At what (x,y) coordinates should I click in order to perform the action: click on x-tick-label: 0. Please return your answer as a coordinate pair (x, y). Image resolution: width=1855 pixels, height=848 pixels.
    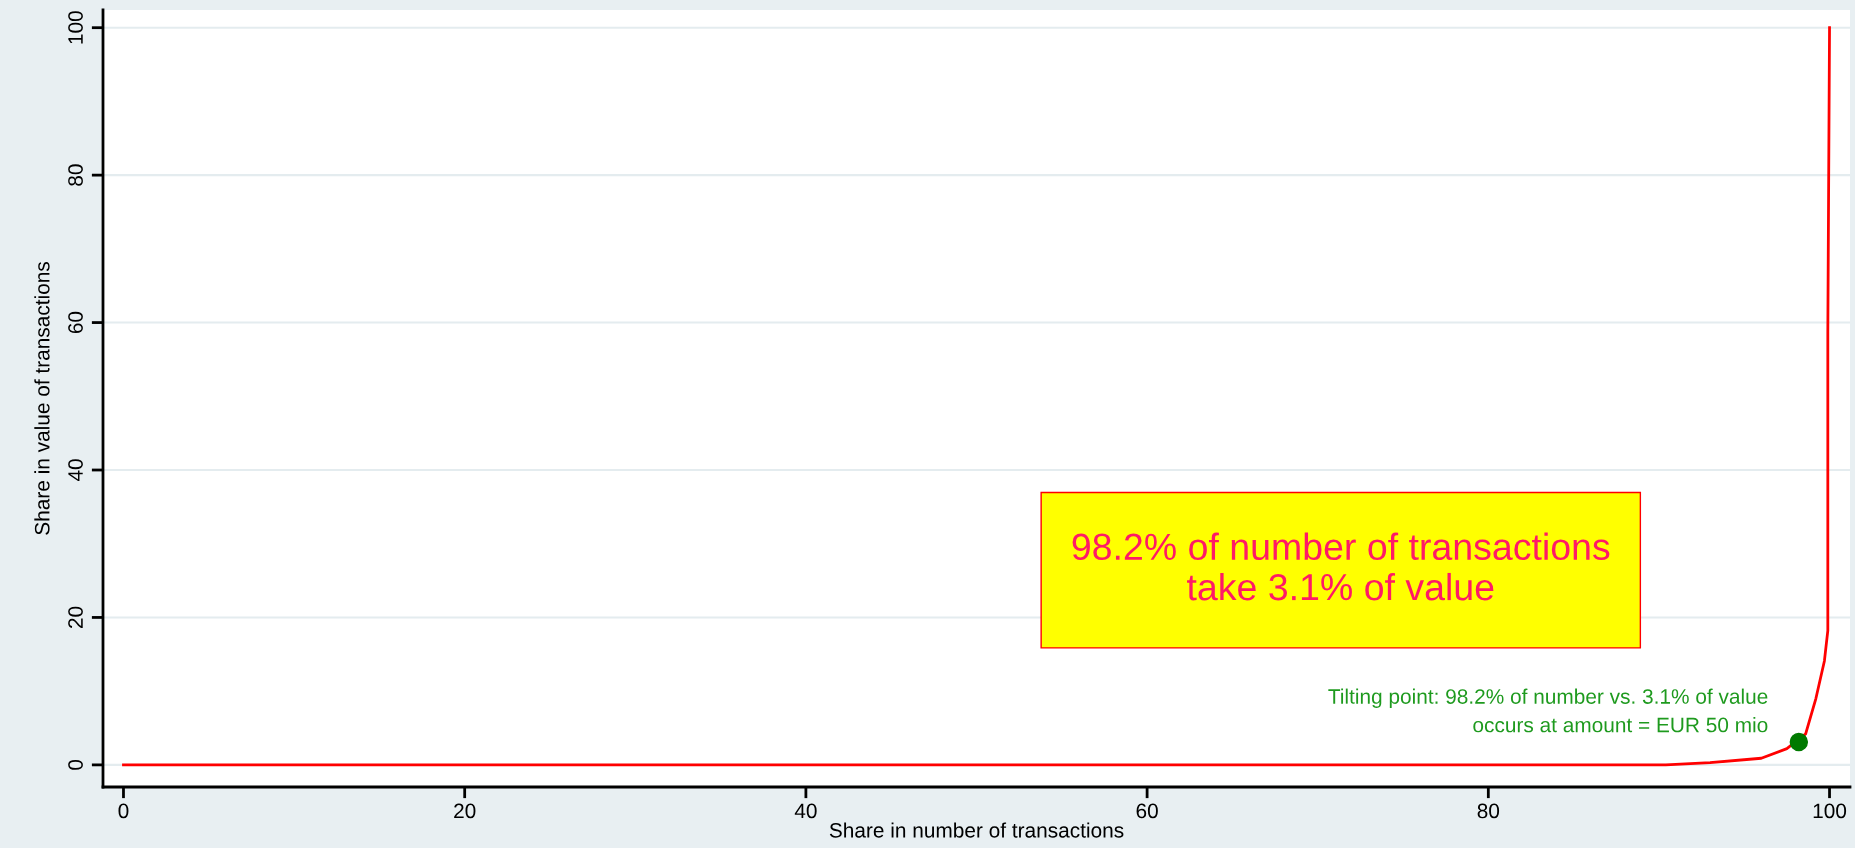
    Looking at the image, I should click on (123, 811).